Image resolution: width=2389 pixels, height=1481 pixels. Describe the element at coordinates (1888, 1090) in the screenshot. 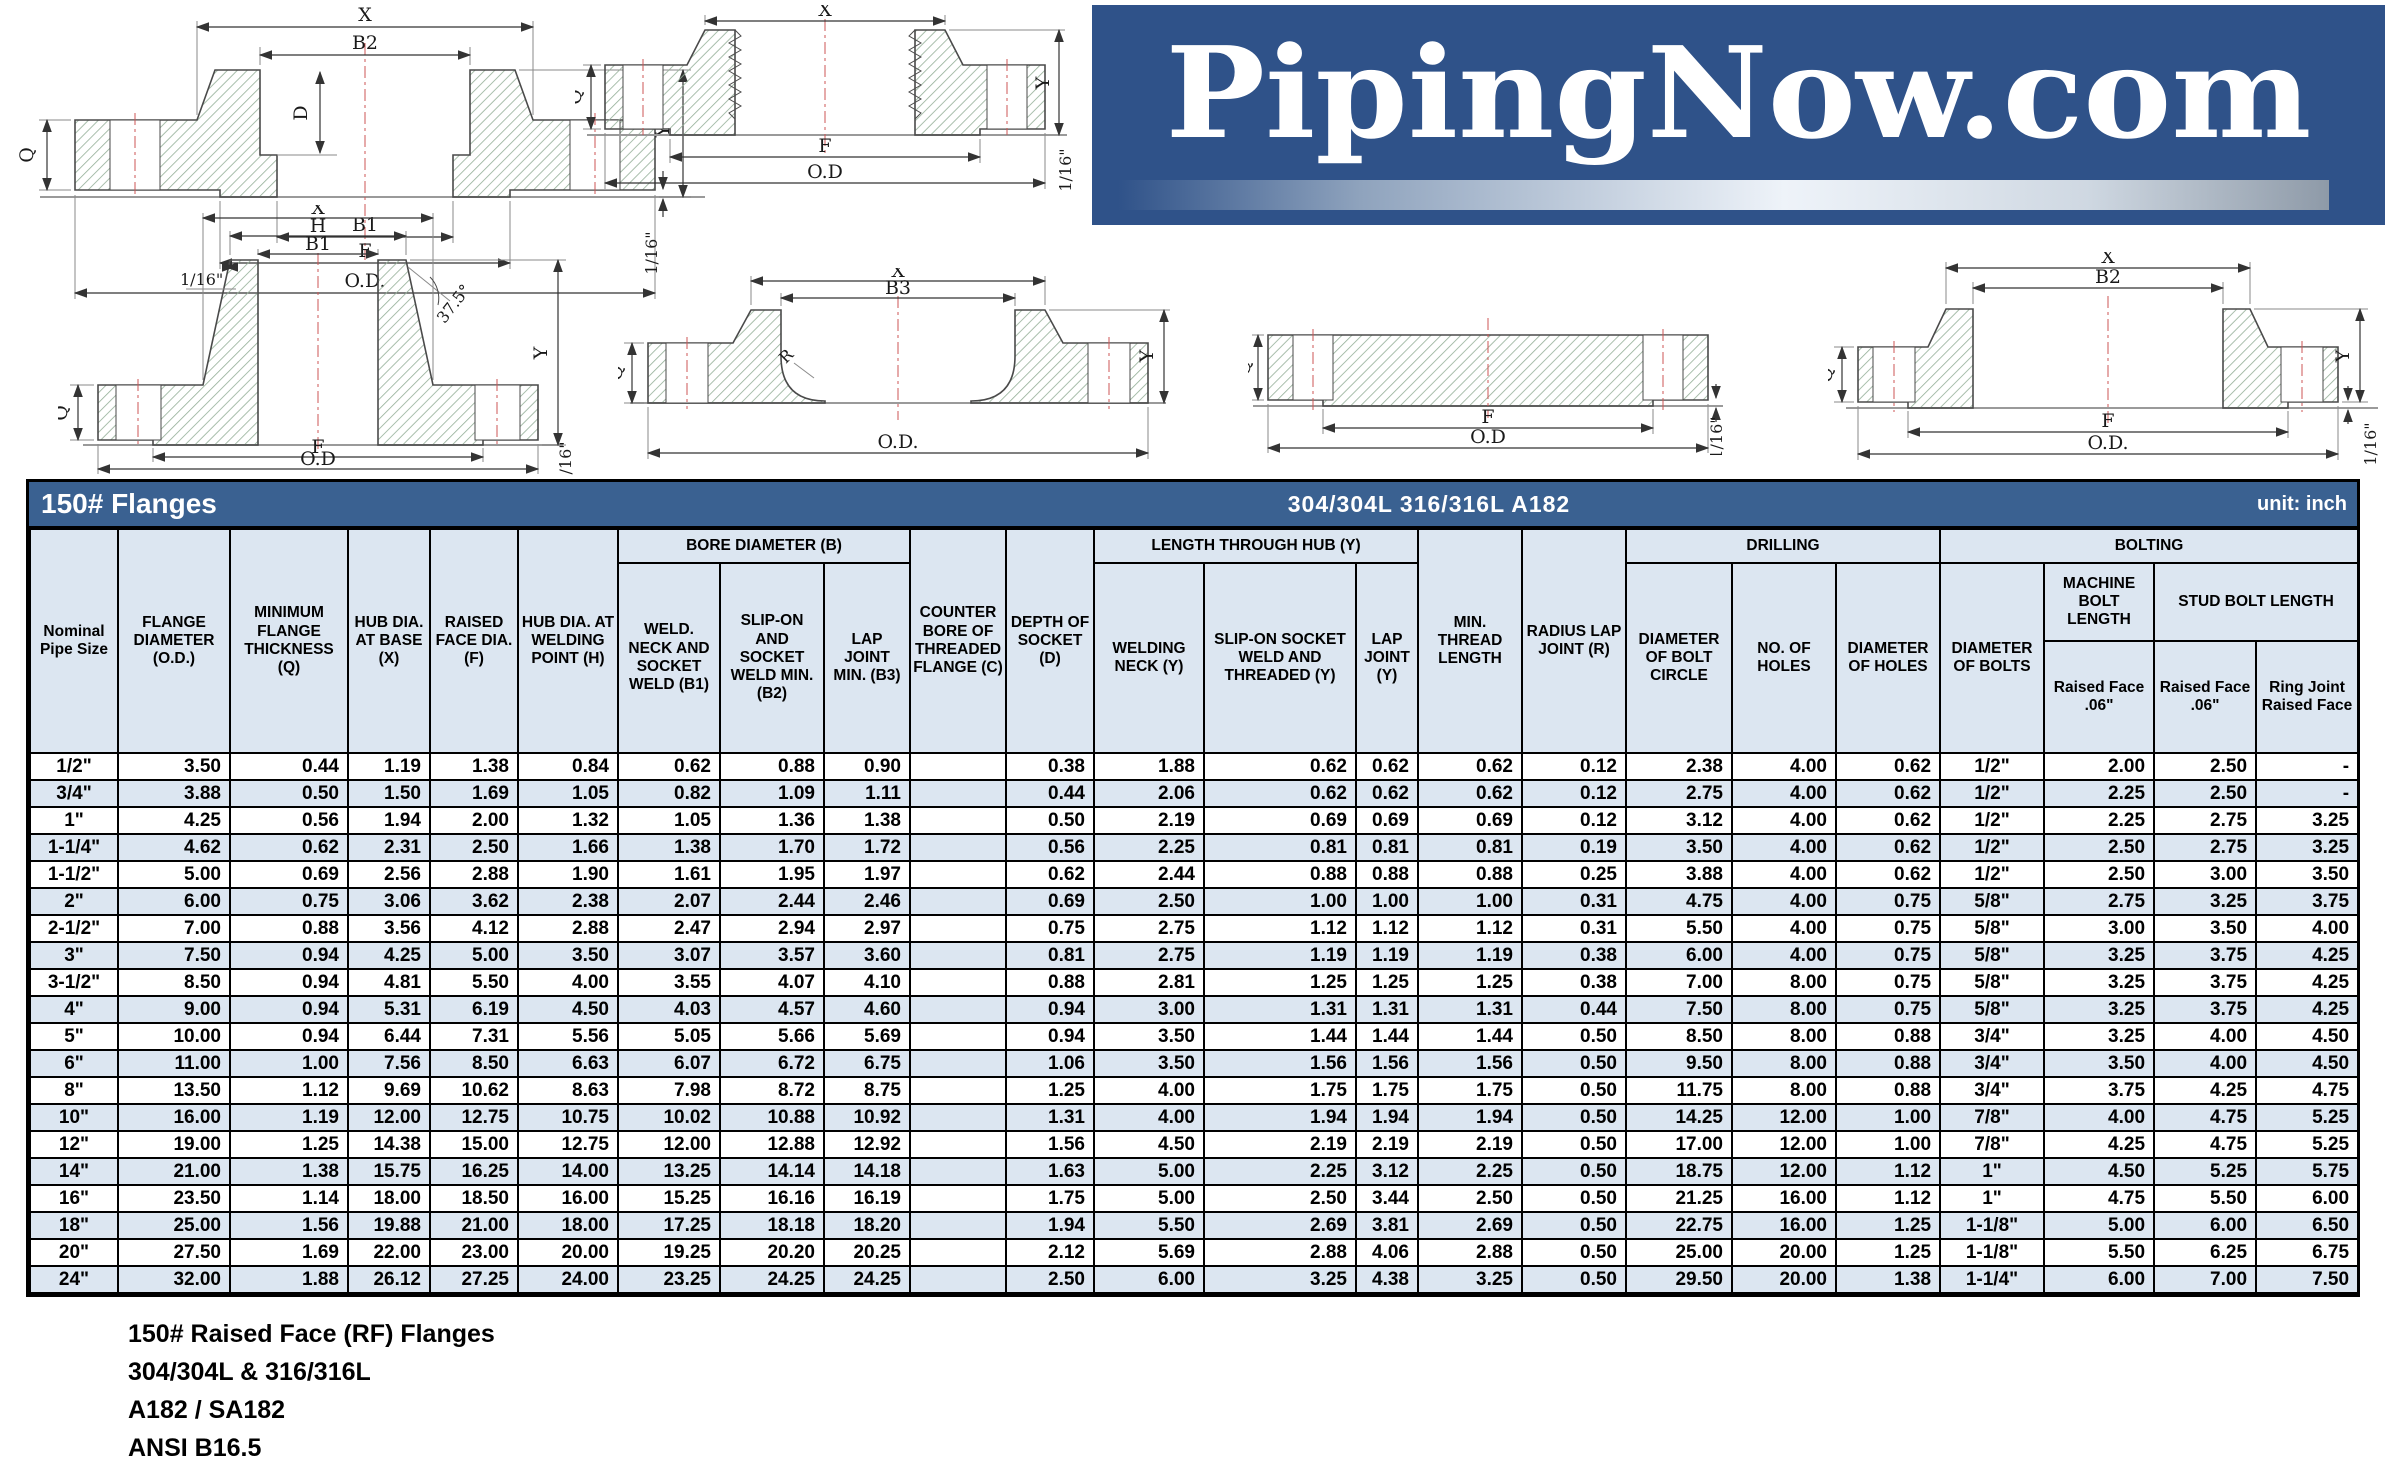

I see `value-cell: 0.88` at that location.